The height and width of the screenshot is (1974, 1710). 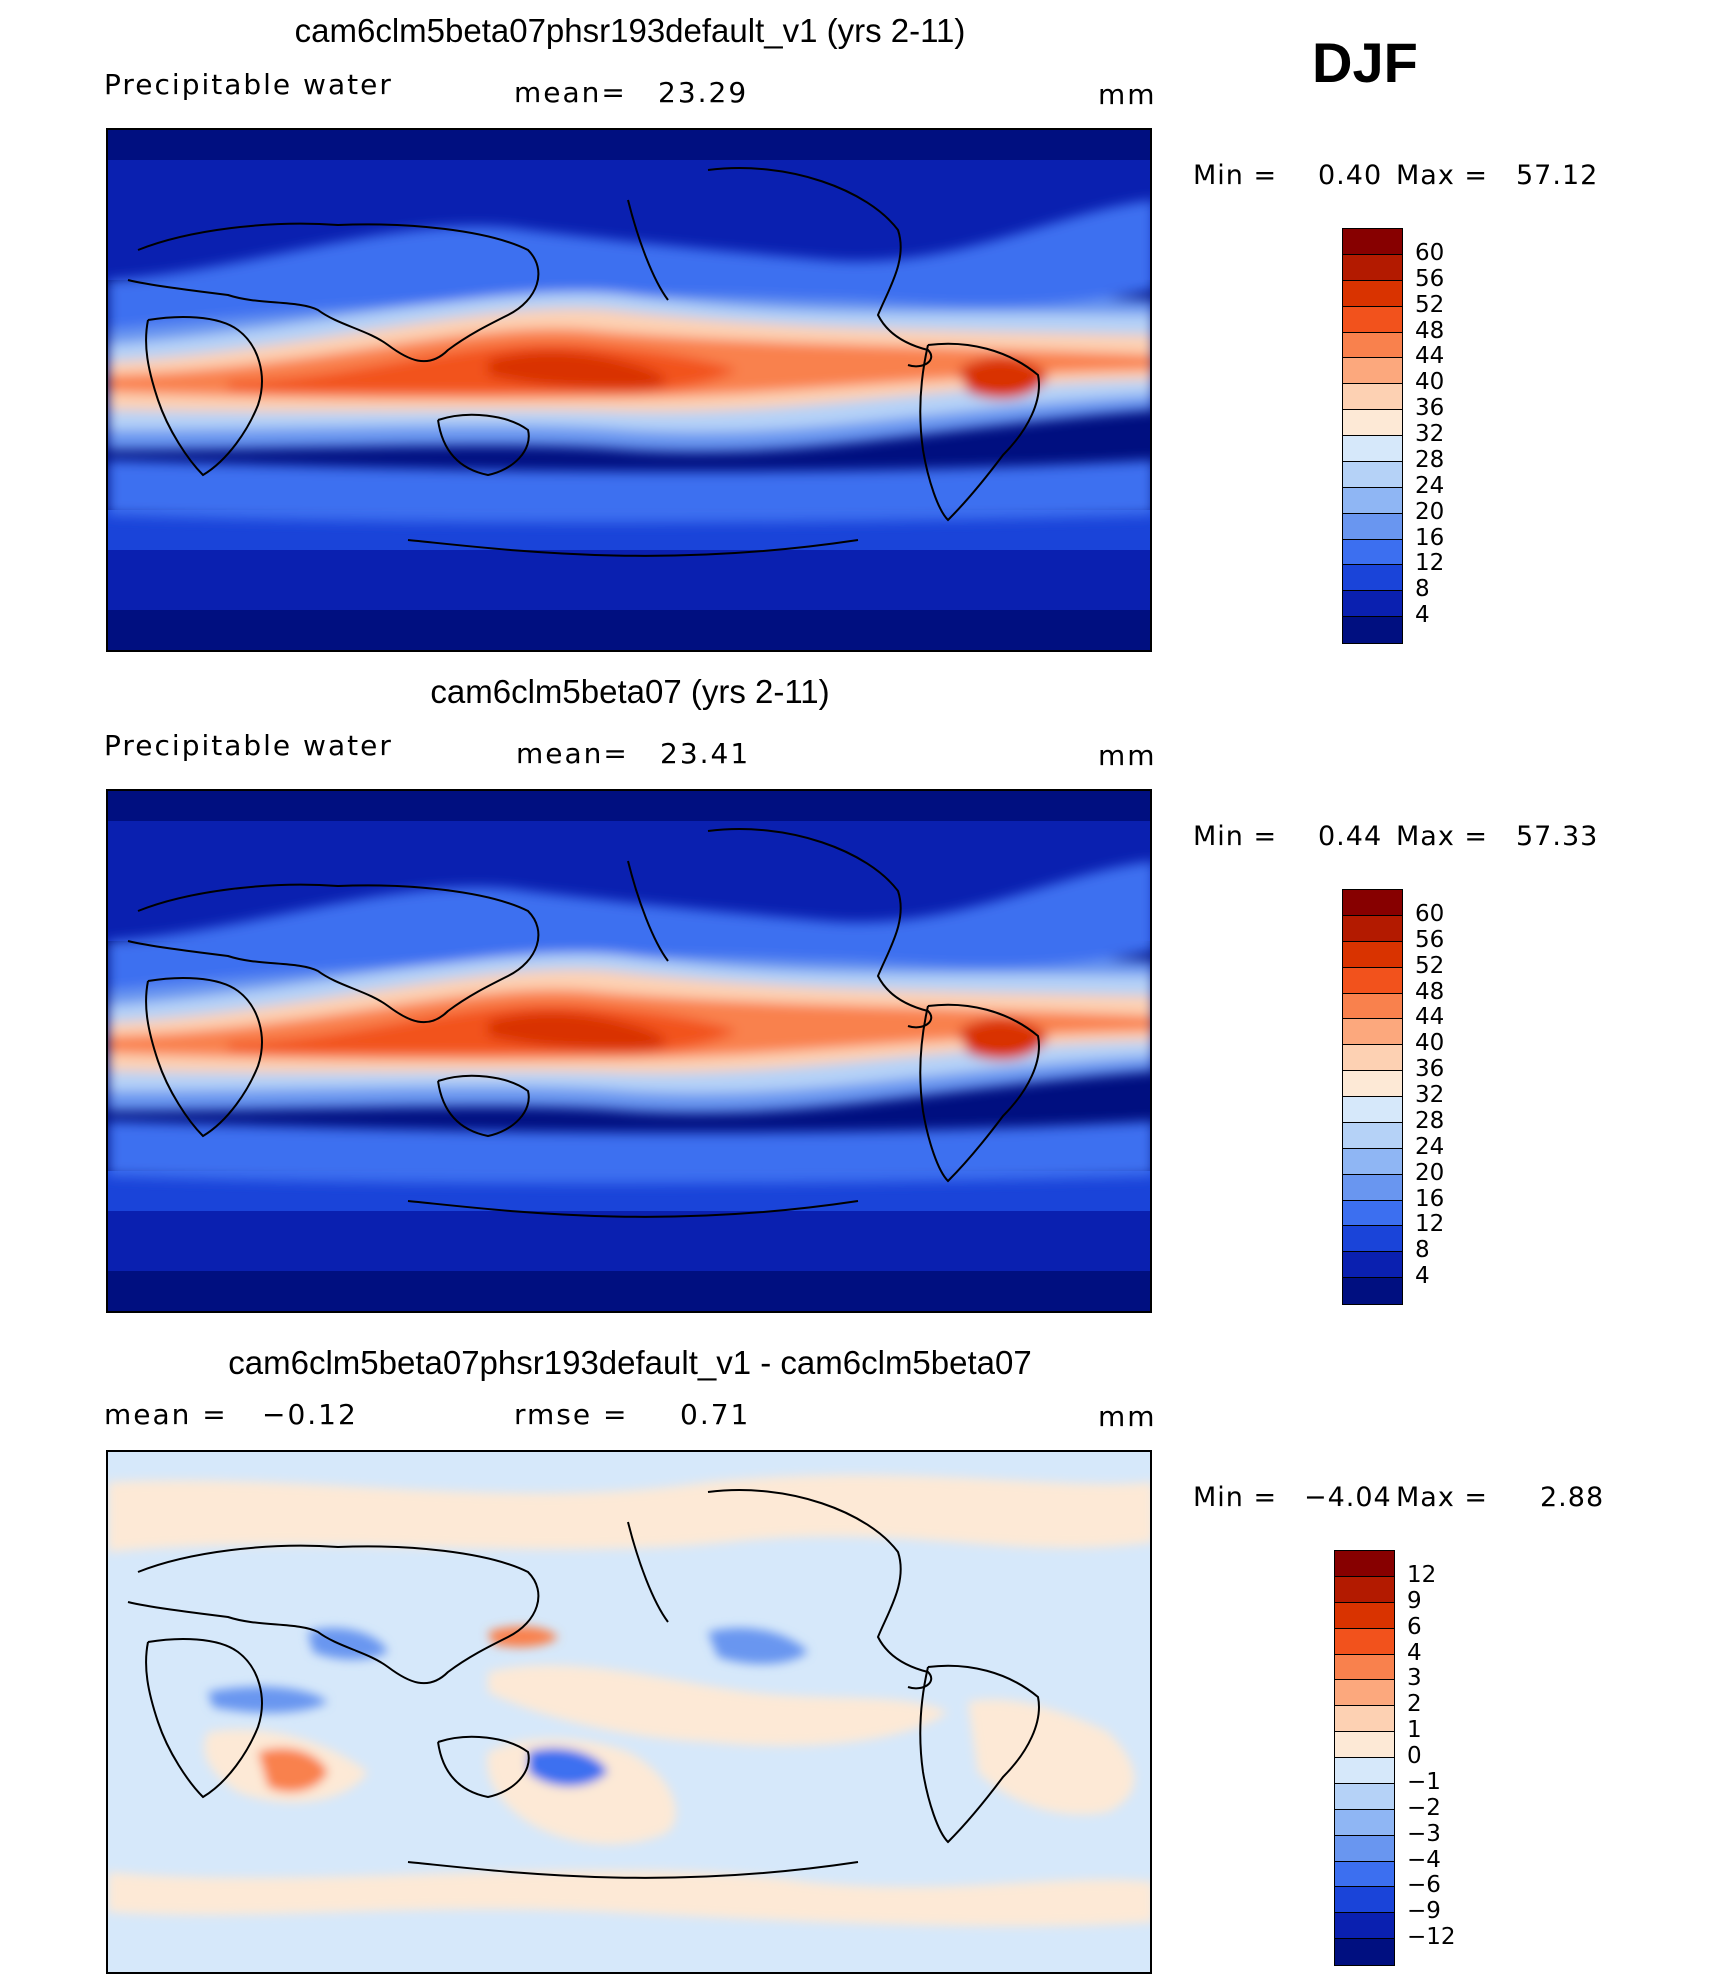 What do you see at coordinates (583, 1023) in the screenshot?
I see `panel2-coastlines` at bounding box center [583, 1023].